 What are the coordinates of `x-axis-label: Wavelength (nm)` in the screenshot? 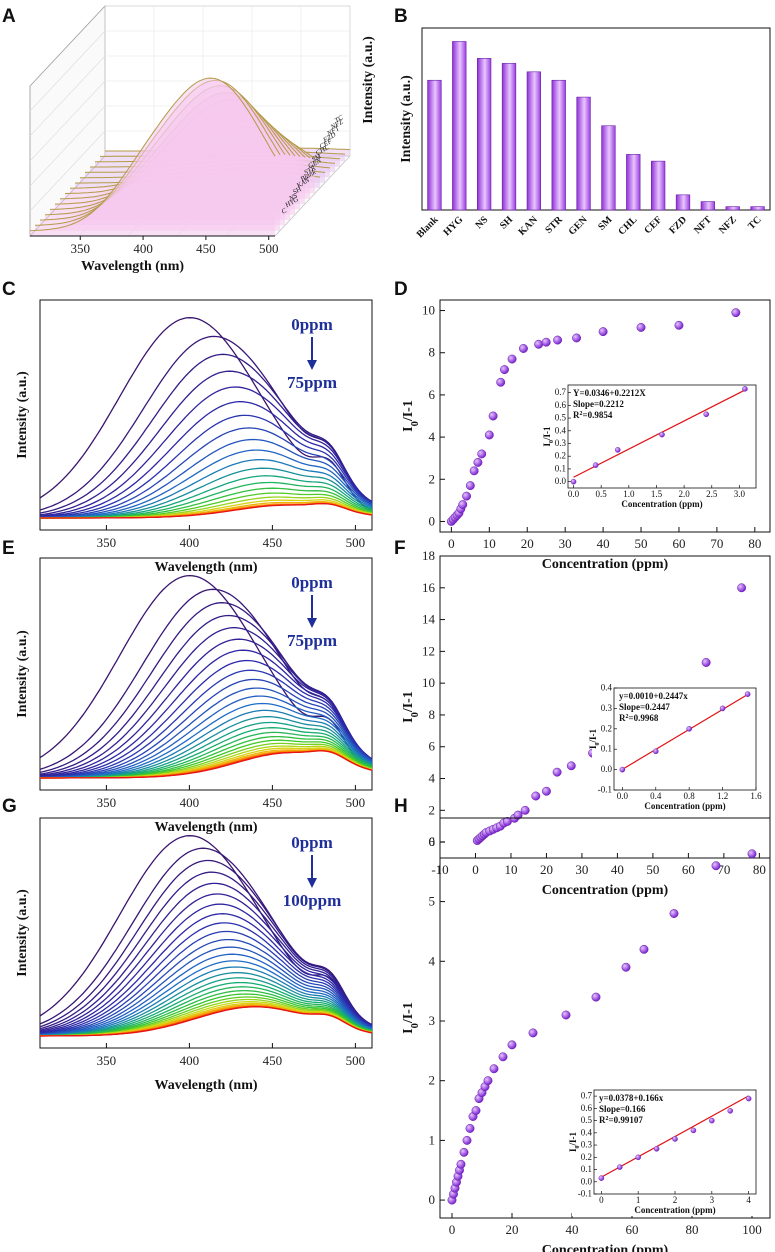 It's located at (205, 567).